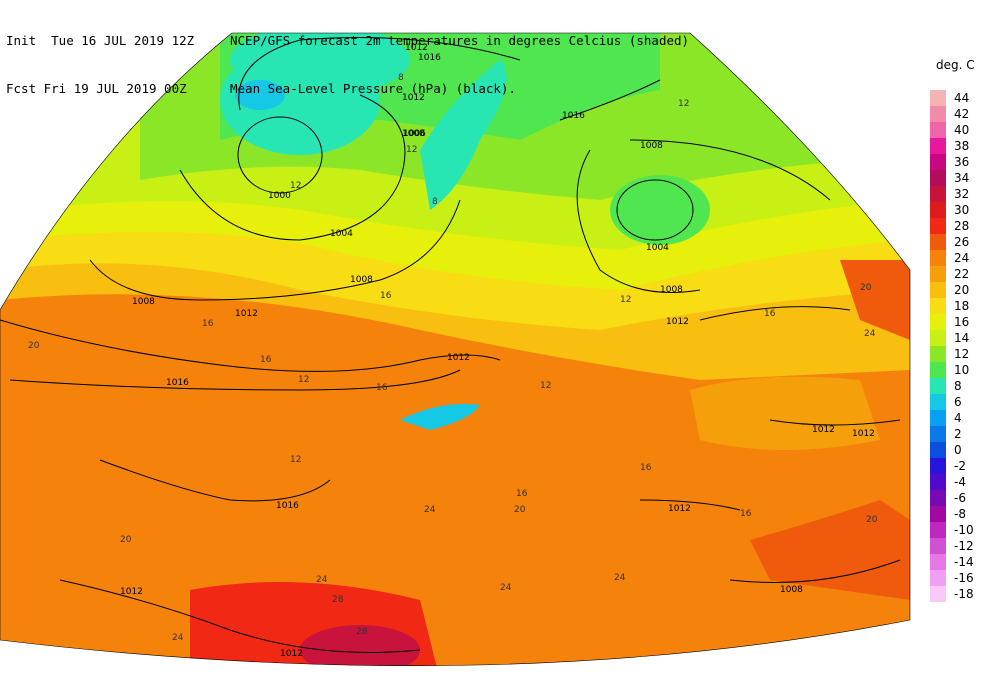  I want to click on legend-item: 10, so click(960, 370).